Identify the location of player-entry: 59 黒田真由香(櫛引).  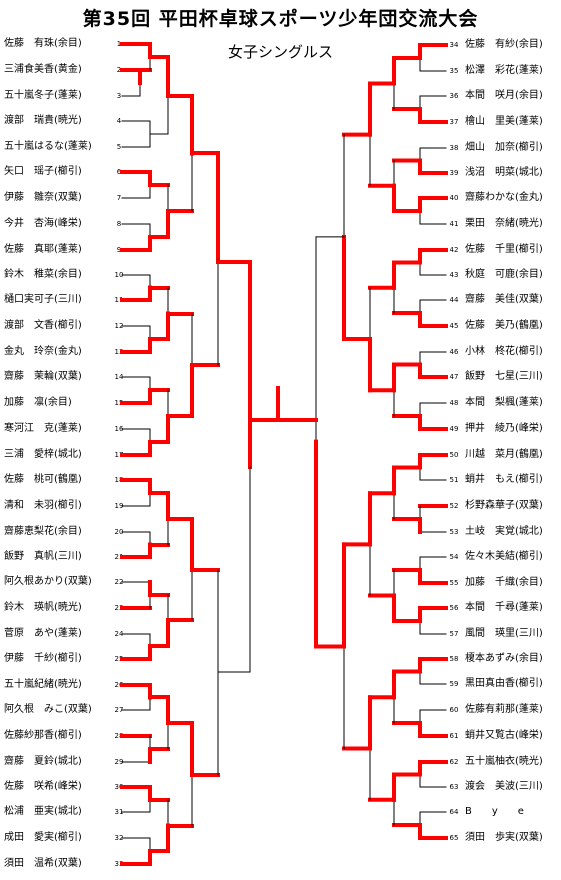
(504, 684).